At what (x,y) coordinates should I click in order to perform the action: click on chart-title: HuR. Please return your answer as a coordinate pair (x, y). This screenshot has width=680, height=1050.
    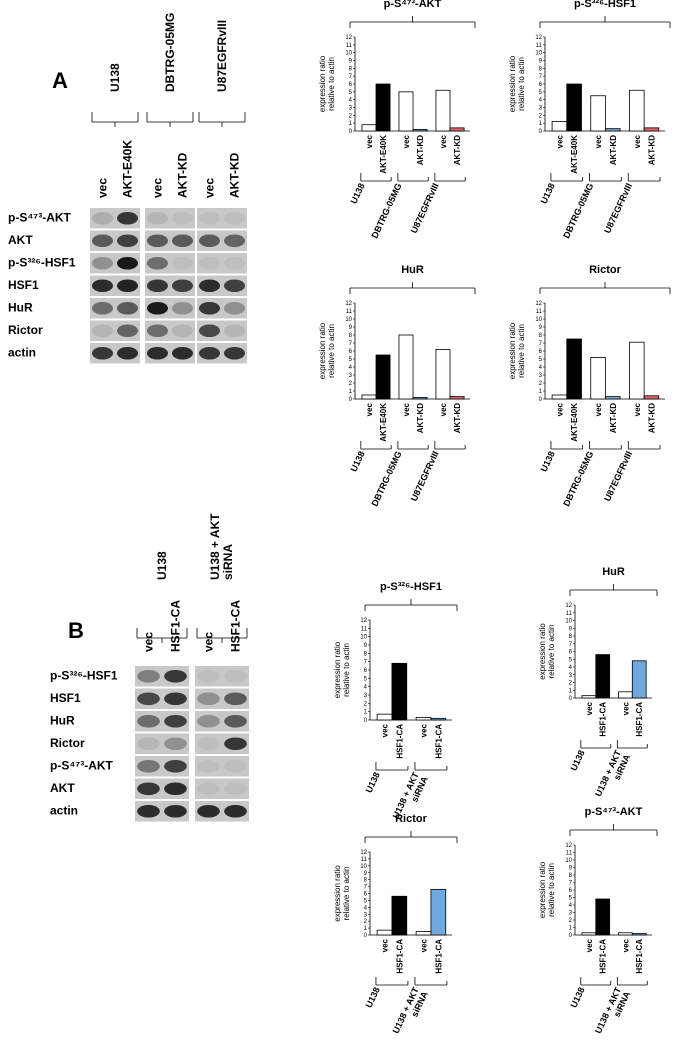
    Looking at the image, I should click on (412, 270).